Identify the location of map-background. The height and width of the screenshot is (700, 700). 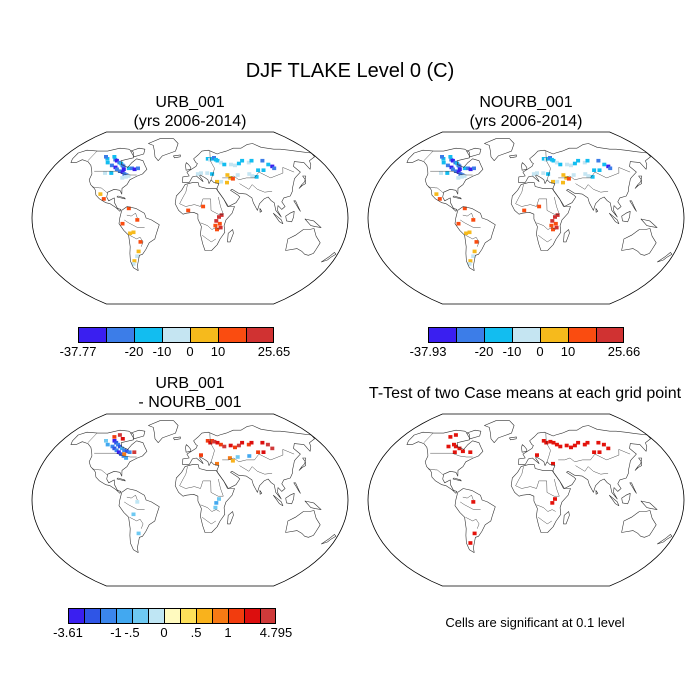
(190, 500).